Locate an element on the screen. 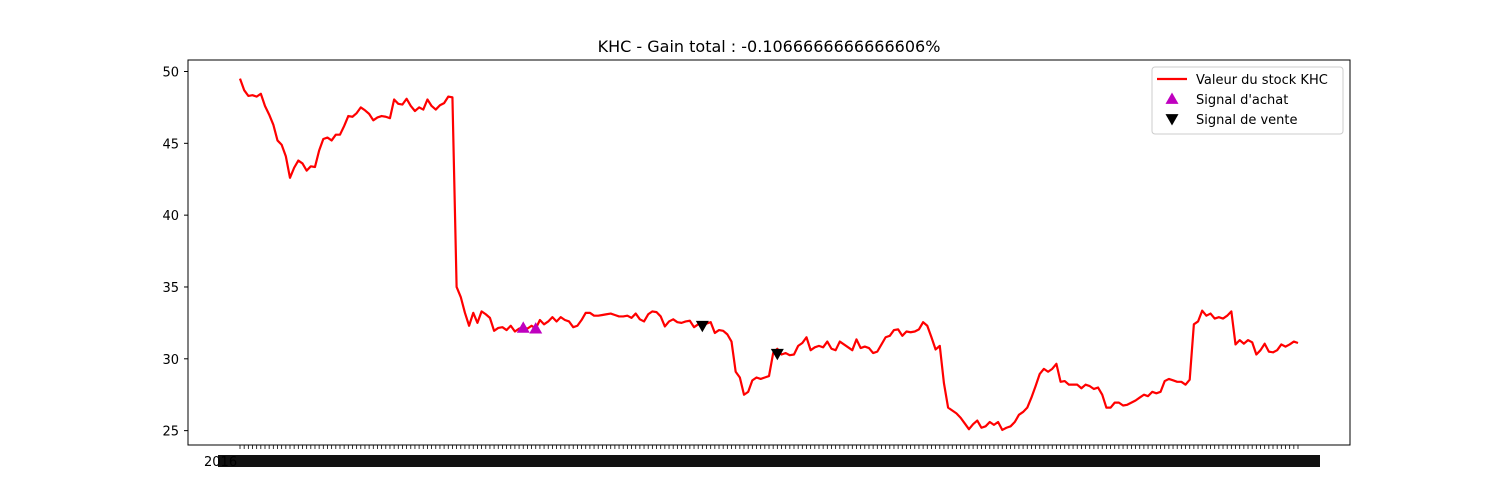 This screenshot has height=500, width=1500. y-tick-label: 50 is located at coordinates (170, 72).